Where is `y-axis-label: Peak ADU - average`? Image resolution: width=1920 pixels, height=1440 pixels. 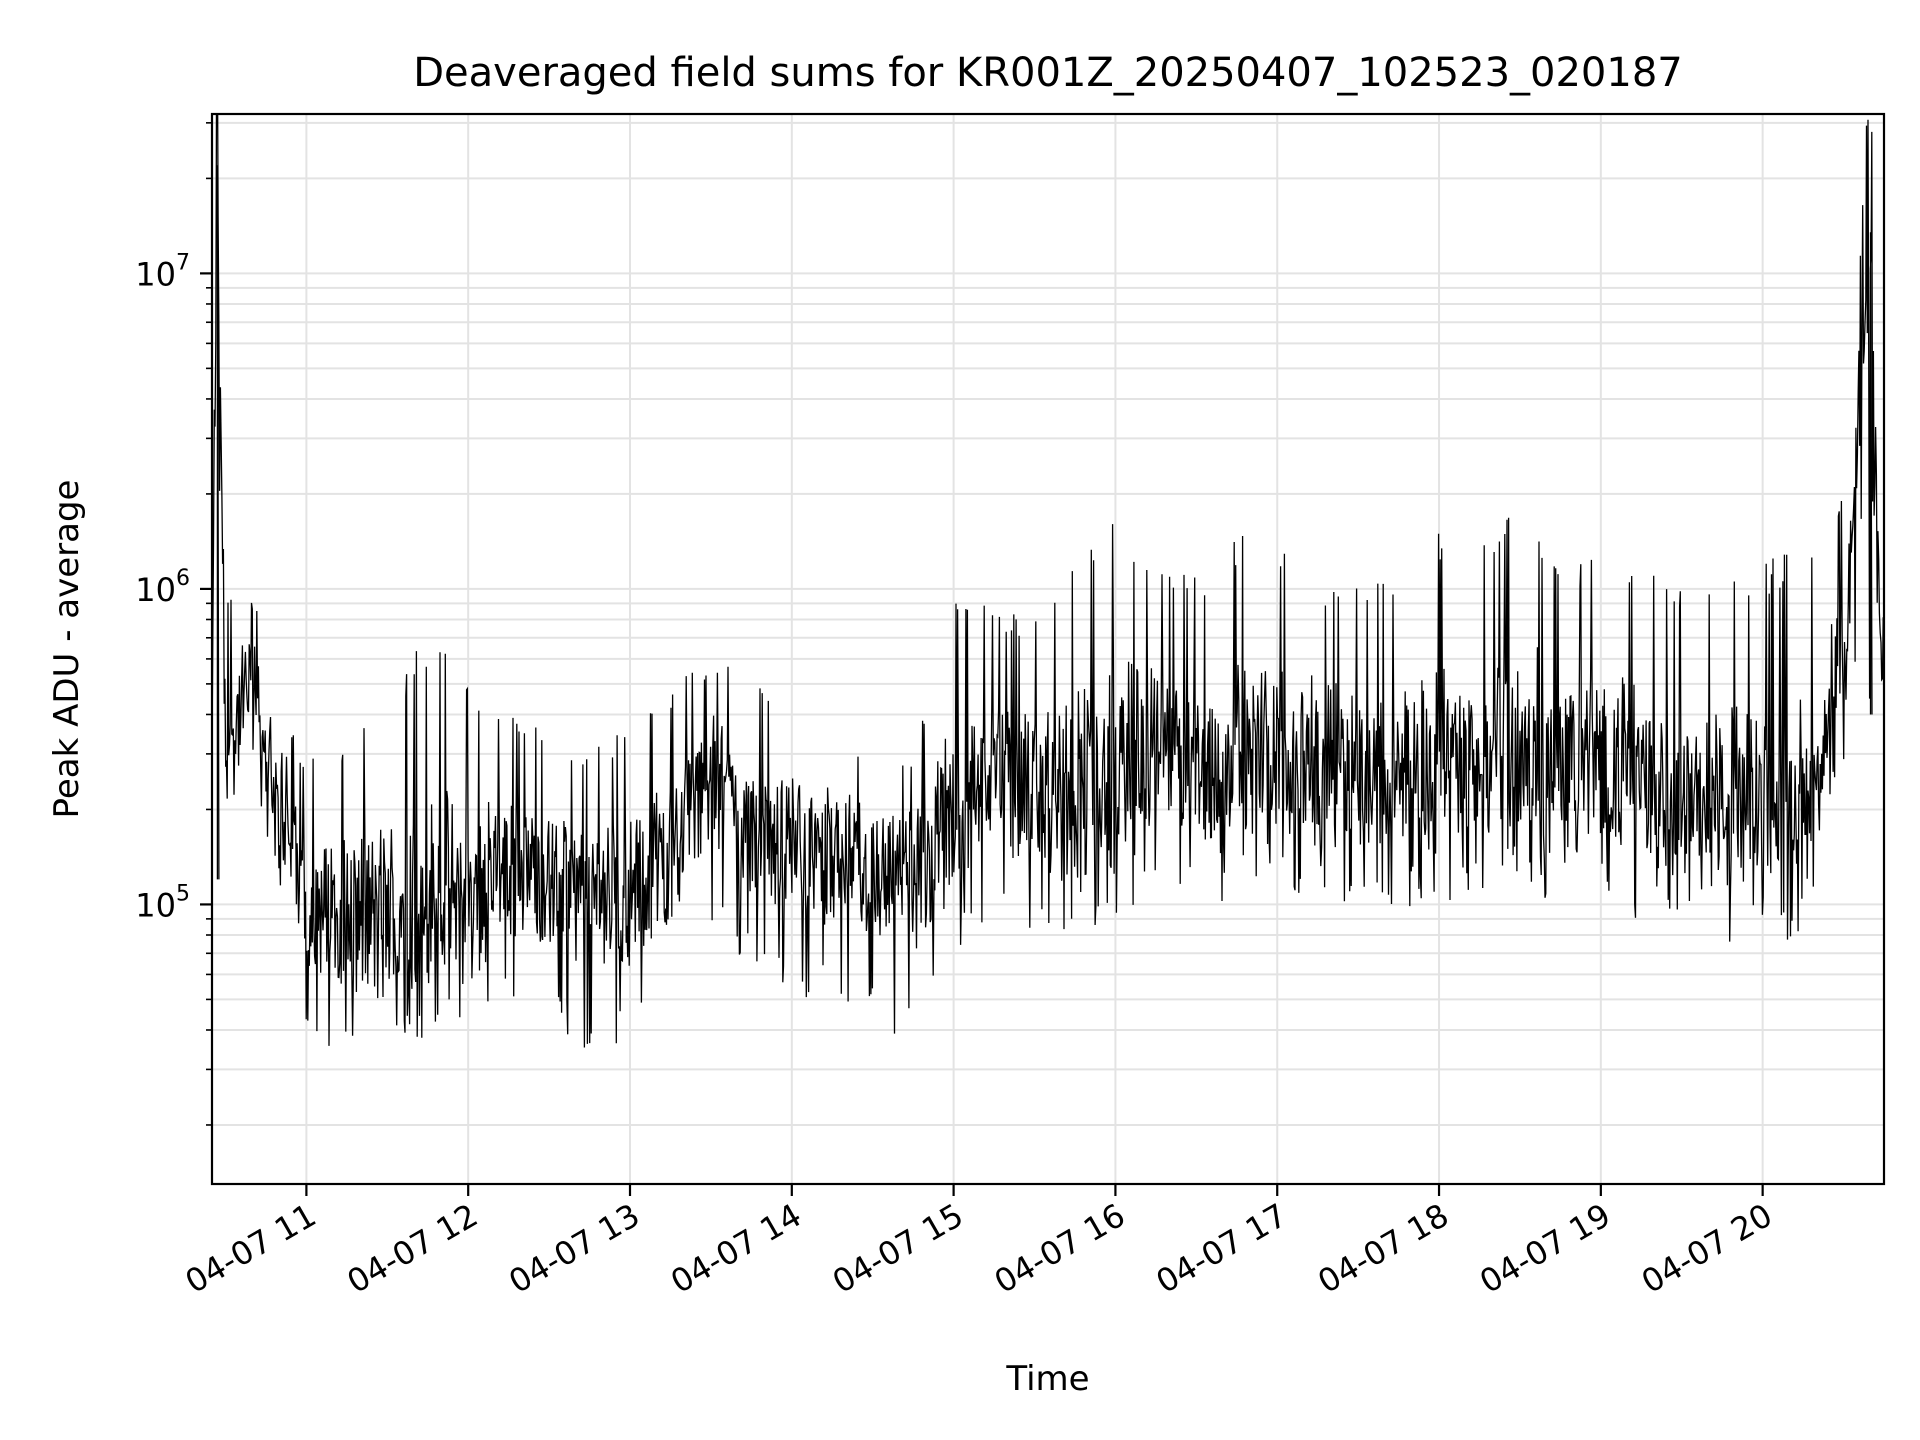
y-axis-label: Peak ADU - average is located at coordinates (67, 649).